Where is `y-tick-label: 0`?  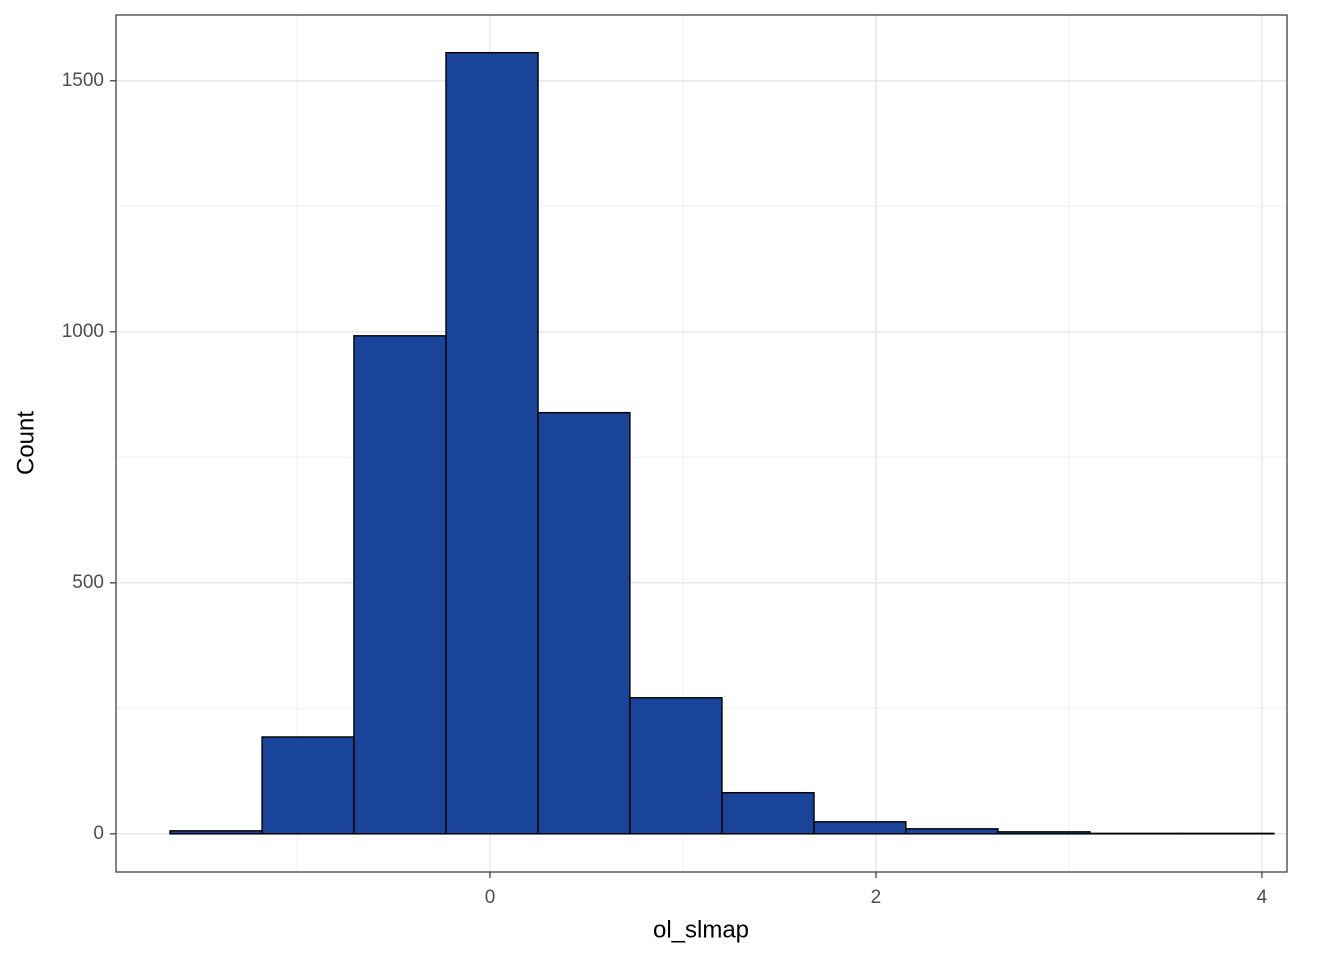 y-tick-label: 0 is located at coordinates (98, 833).